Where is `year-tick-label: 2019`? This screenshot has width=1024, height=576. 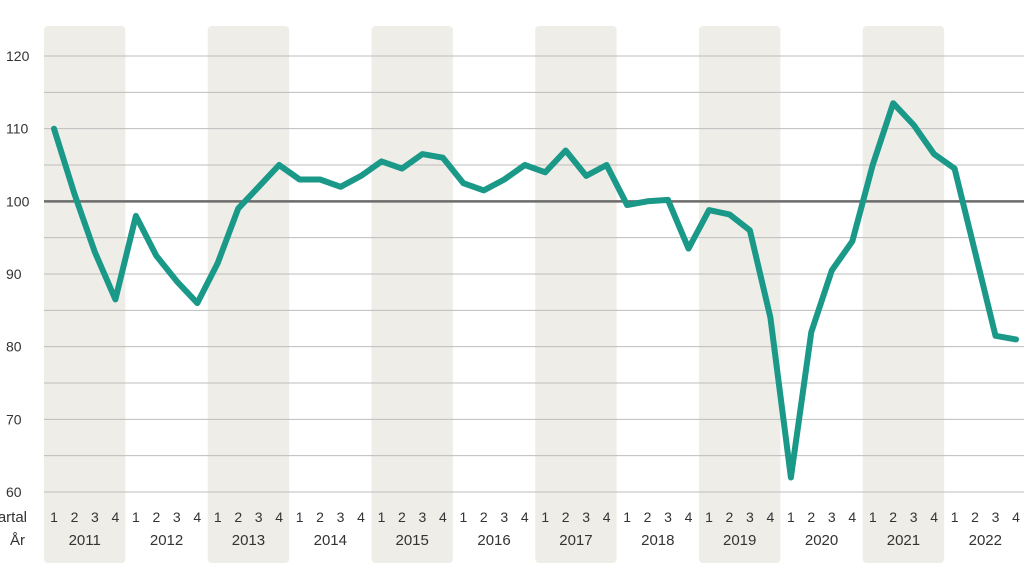 year-tick-label: 2019 is located at coordinates (739, 540).